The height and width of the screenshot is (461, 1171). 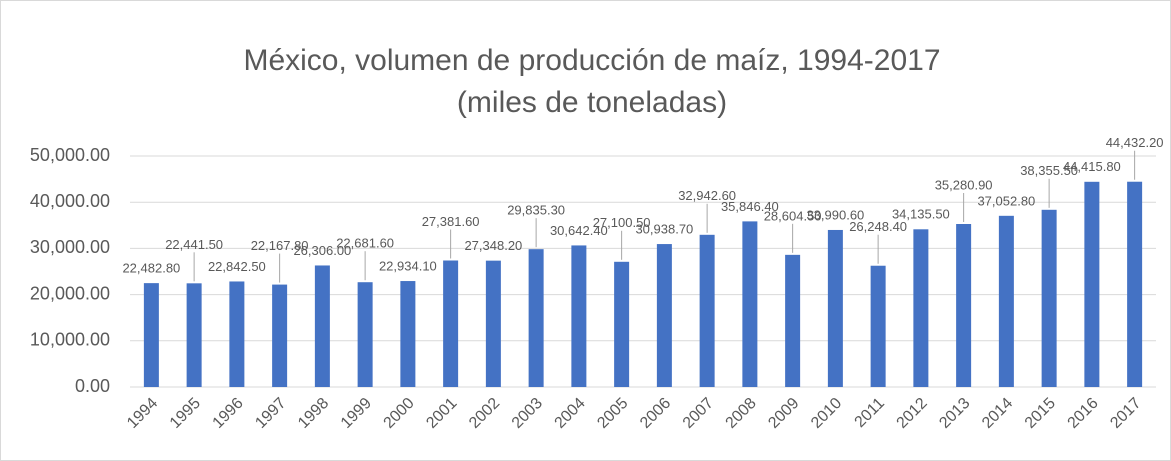 What do you see at coordinates (536, 210) in the screenshot?
I see `value-label: 29,835.30` at bounding box center [536, 210].